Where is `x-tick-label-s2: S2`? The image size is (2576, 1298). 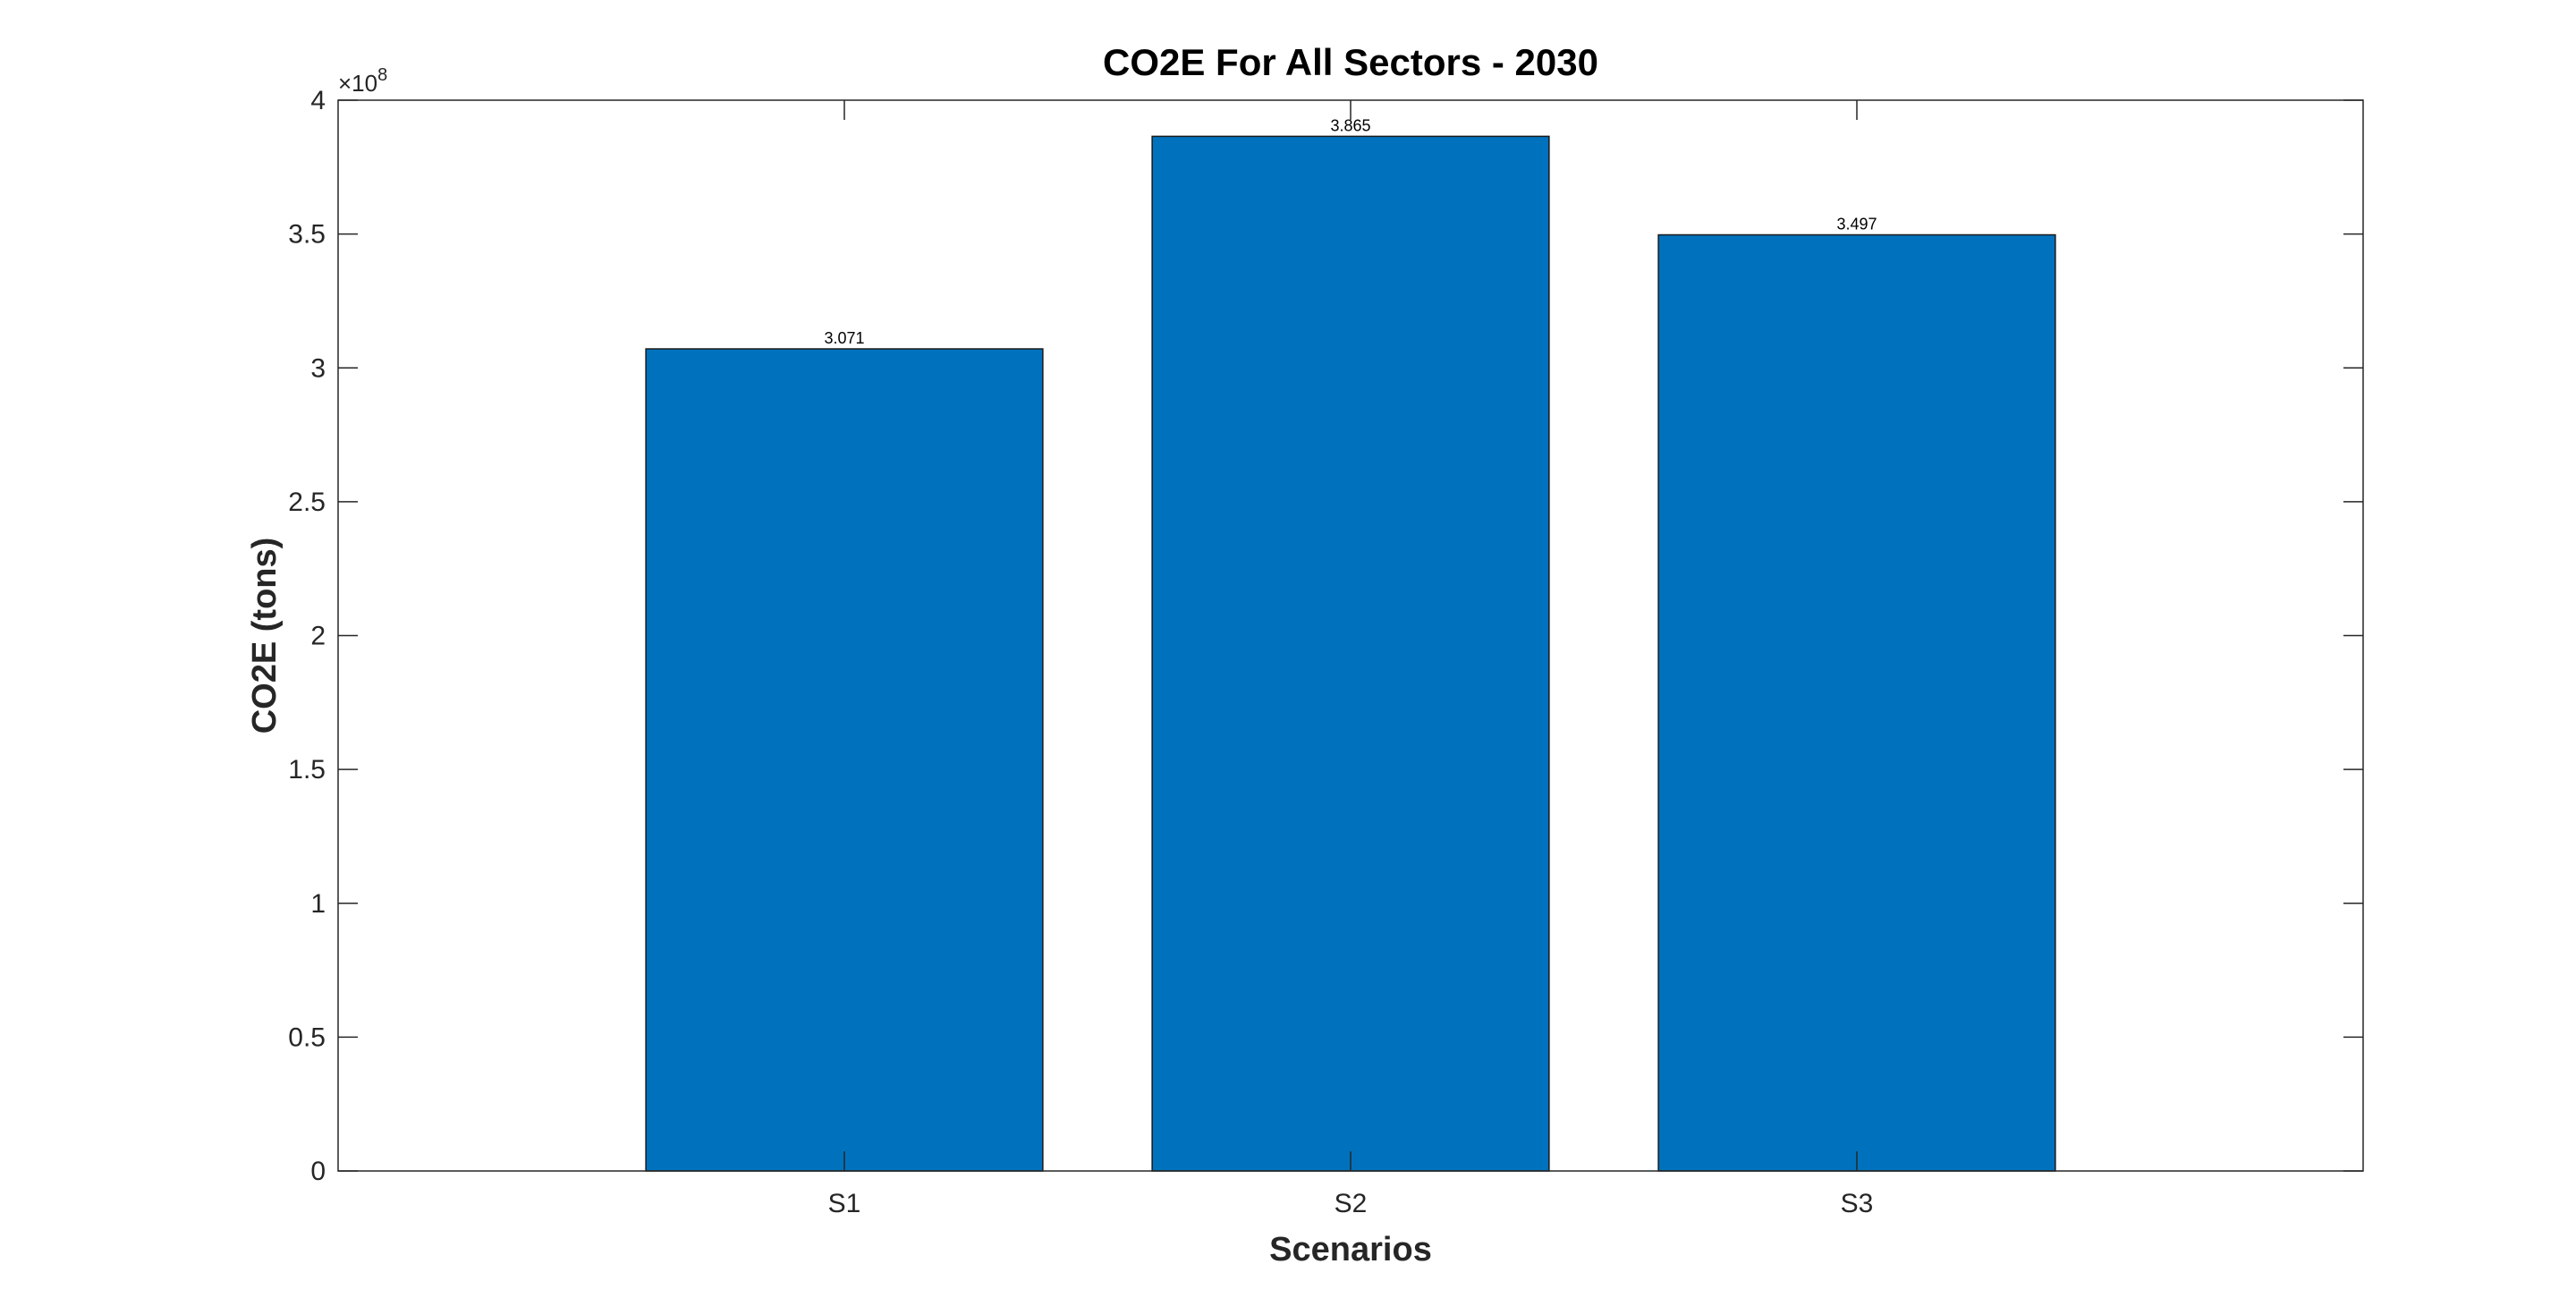
x-tick-label-s2: S2 is located at coordinates (1351, 1203).